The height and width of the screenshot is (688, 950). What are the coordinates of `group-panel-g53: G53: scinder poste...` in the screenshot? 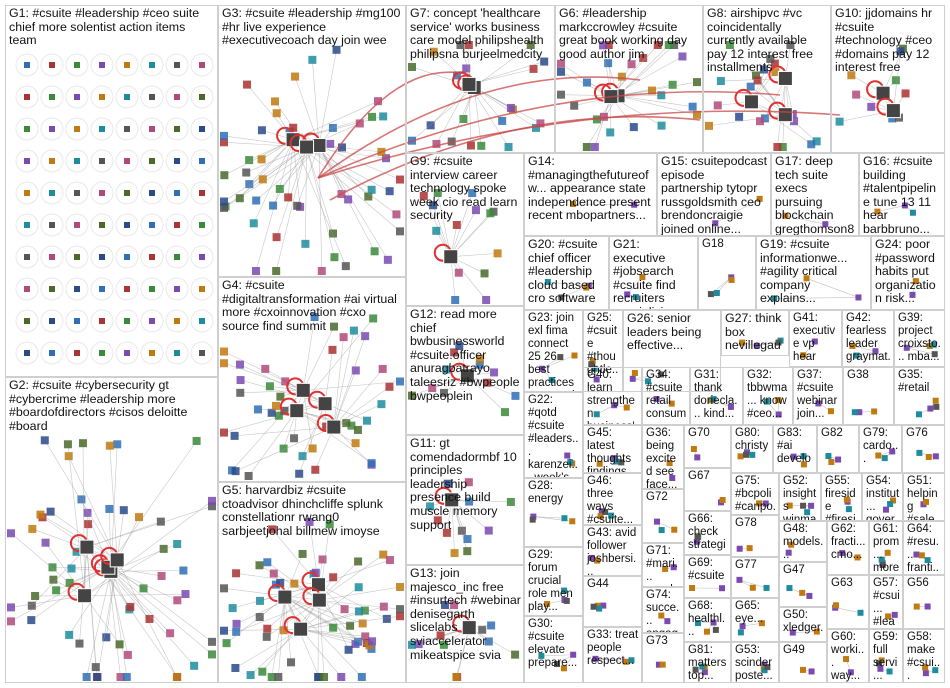 It's located at (755, 662).